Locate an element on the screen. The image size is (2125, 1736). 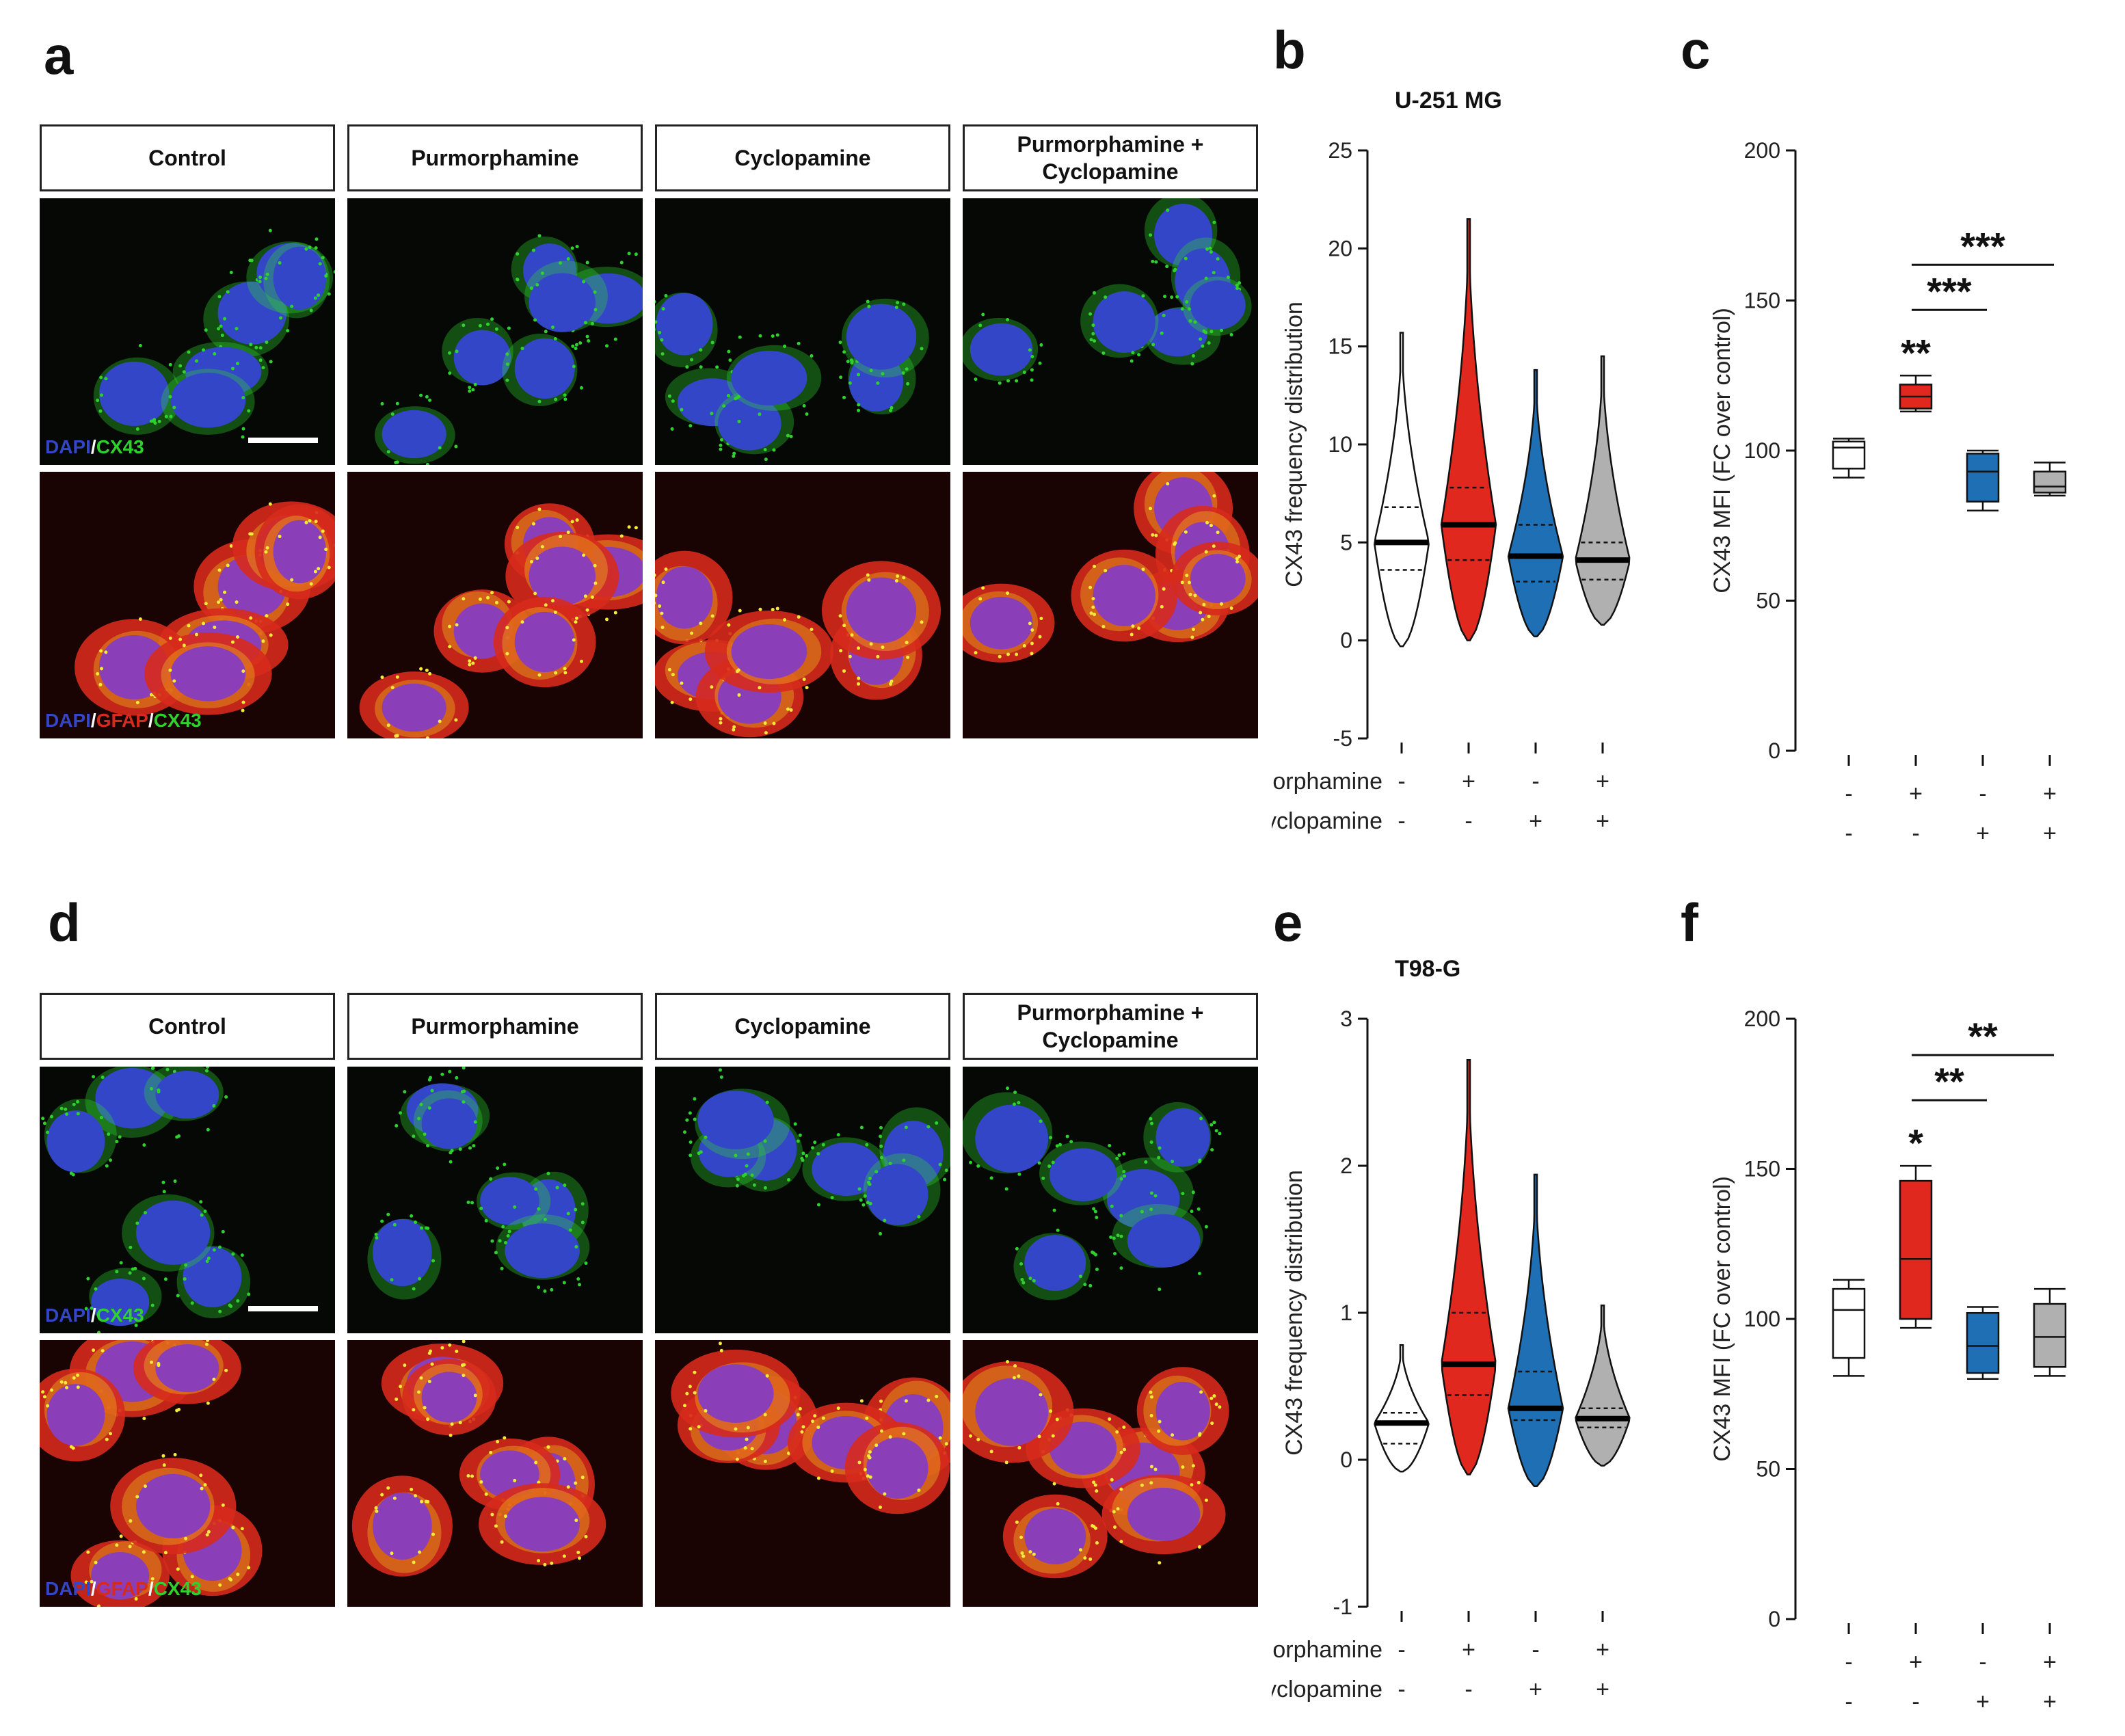
micrograph-merge is located at coordinates (1110, 1473).